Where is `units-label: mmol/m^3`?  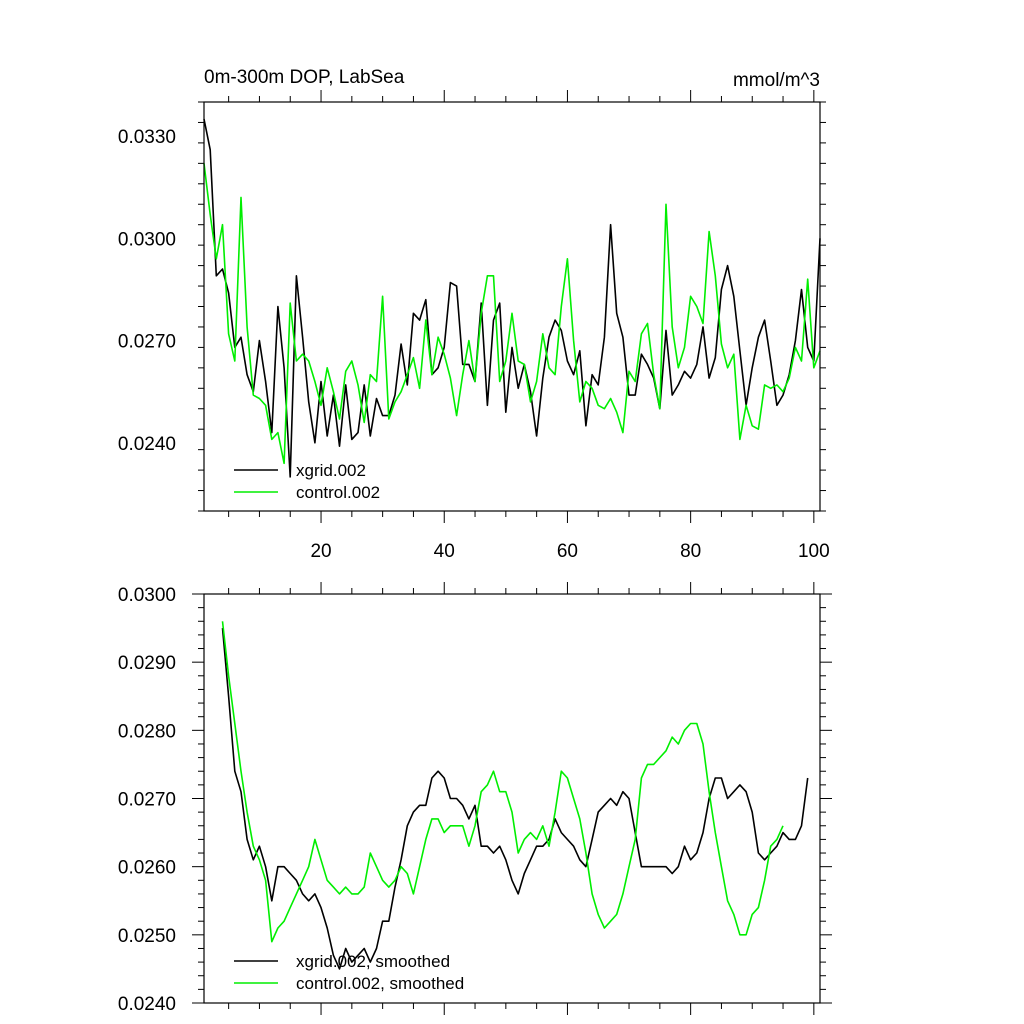 units-label: mmol/m^3 is located at coordinates (776, 80).